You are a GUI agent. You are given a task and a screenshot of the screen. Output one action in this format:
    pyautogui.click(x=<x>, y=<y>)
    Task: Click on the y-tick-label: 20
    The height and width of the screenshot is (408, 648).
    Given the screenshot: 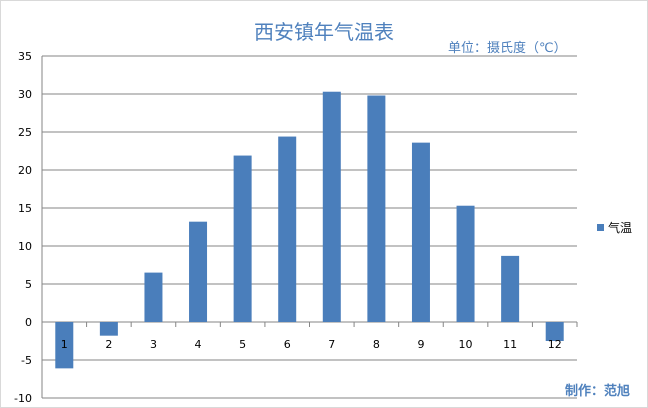 What is the action you would take?
    pyautogui.click(x=25, y=170)
    